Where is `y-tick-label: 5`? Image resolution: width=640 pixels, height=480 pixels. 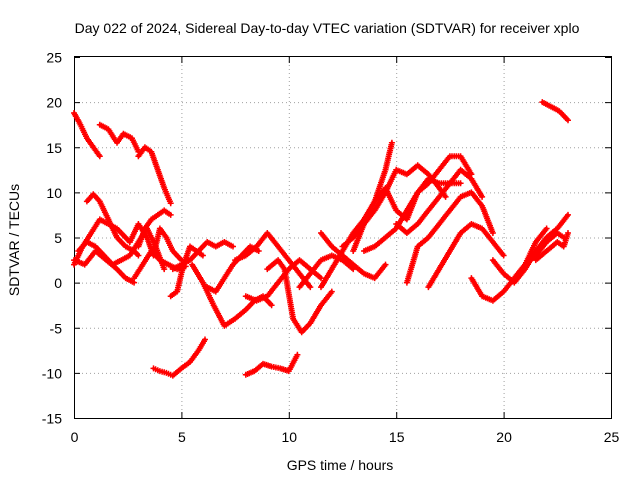
y-tick-label: 5 is located at coordinates (58, 238).